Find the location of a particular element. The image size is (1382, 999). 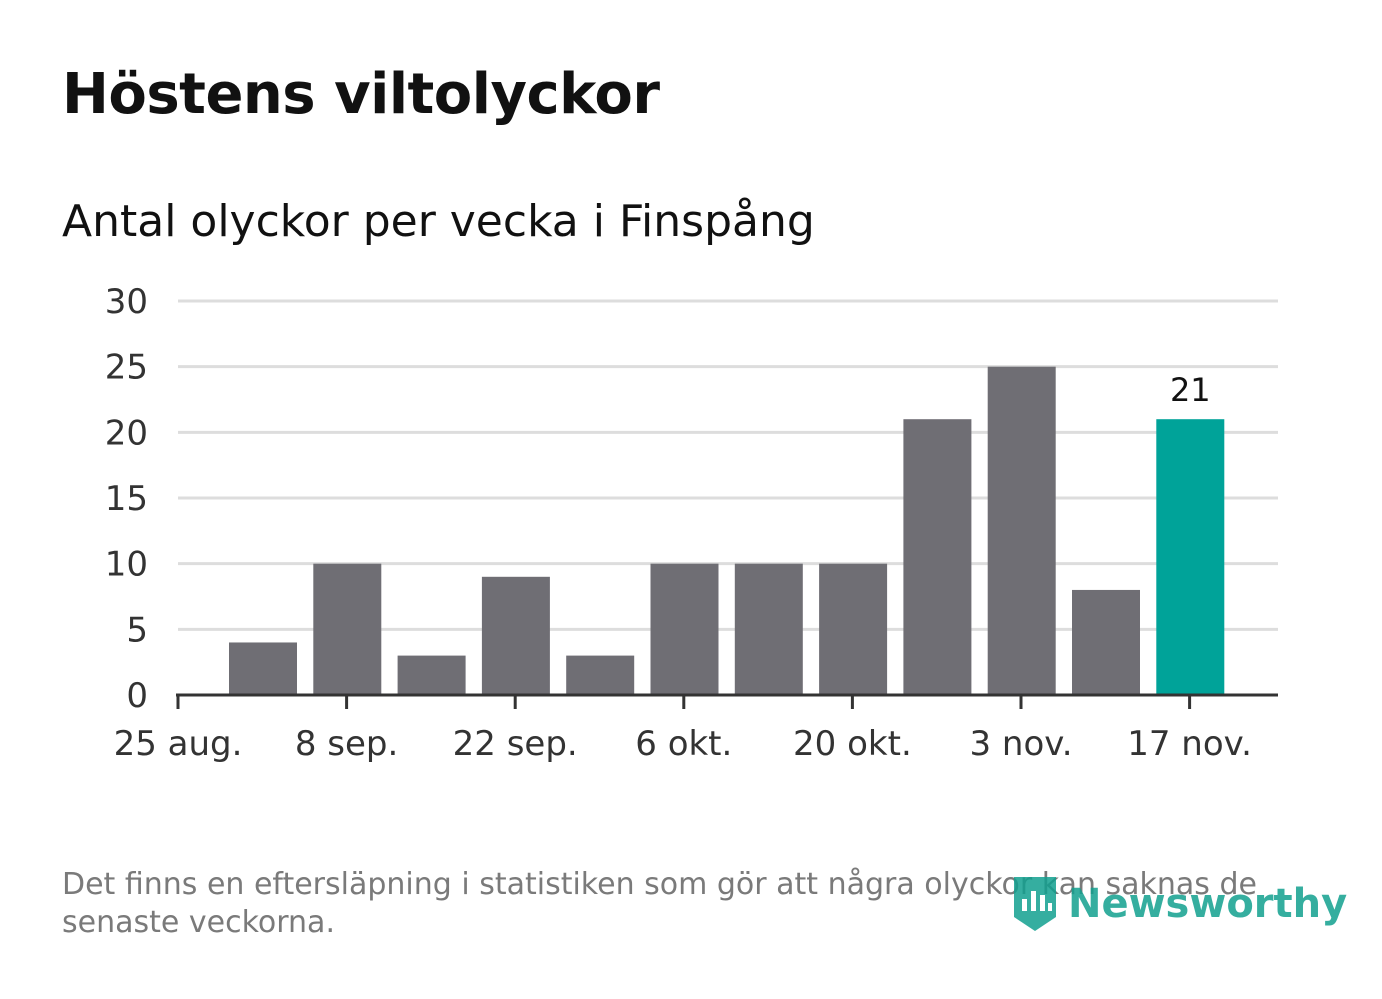

y-tick-label-15: 15 is located at coordinates (126, 499).